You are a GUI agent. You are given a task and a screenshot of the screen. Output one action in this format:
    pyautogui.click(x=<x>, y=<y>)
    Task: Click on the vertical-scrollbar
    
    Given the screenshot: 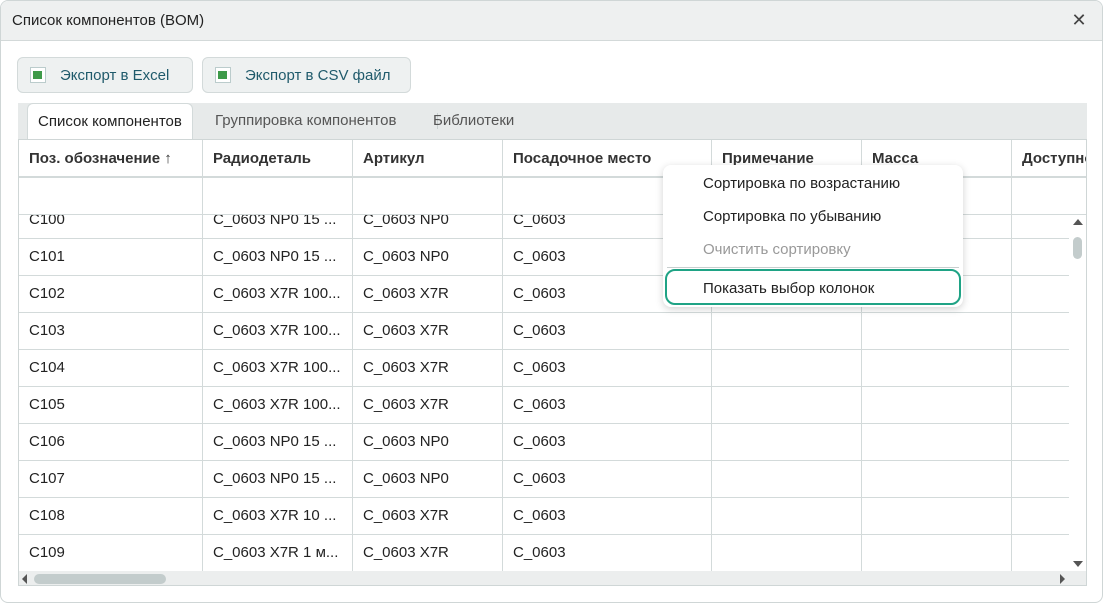 What is the action you would take?
    pyautogui.click(x=1077, y=393)
    